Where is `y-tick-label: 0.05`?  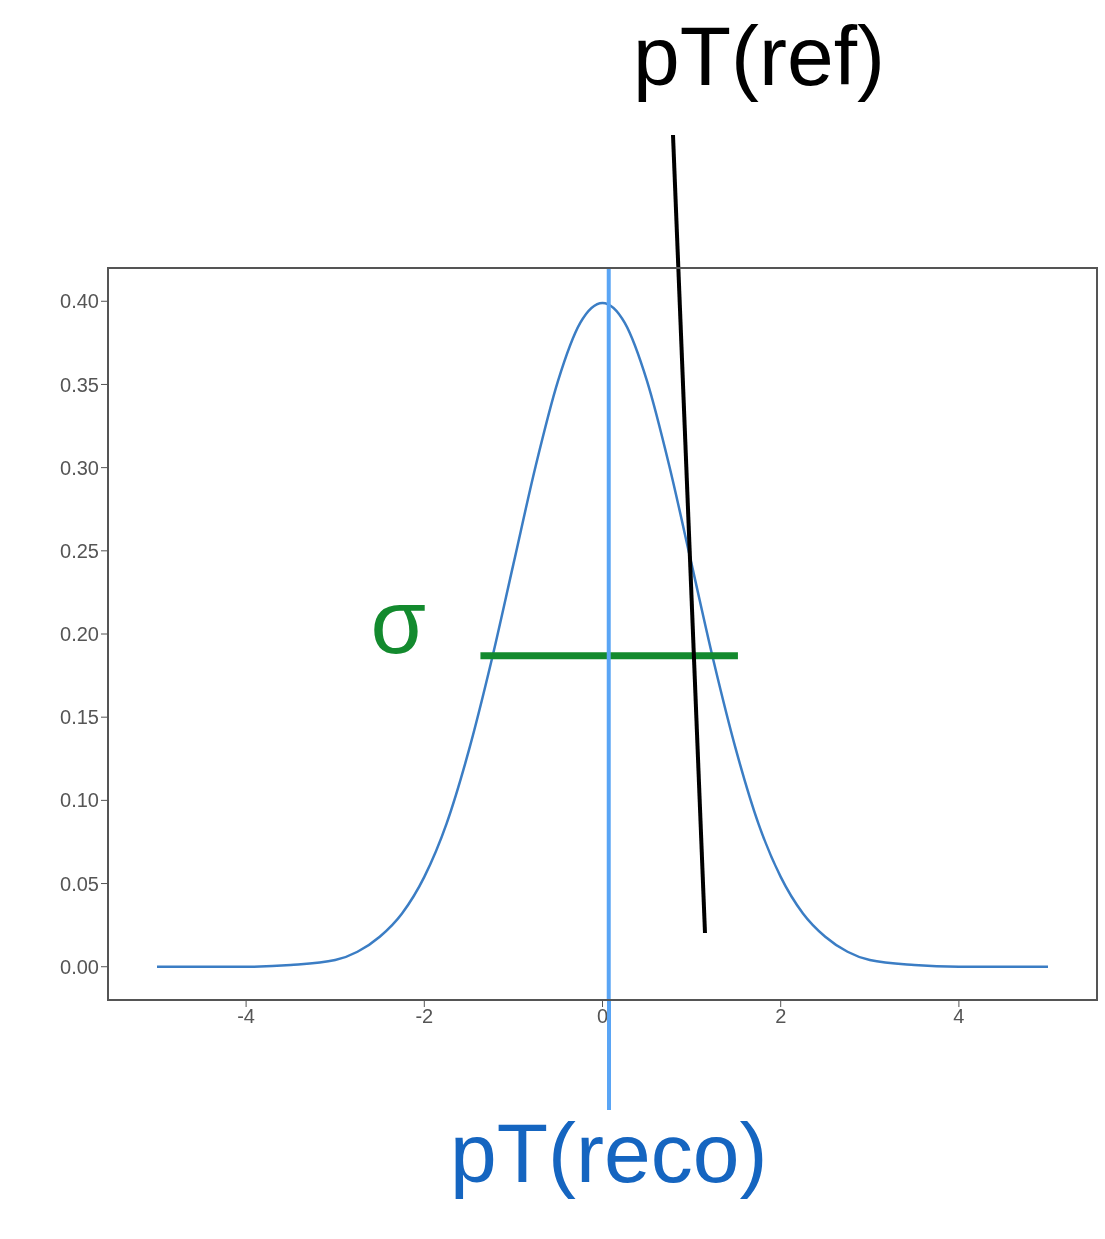 y-tick-label: 0.05 is located at coordinates (79, 883).